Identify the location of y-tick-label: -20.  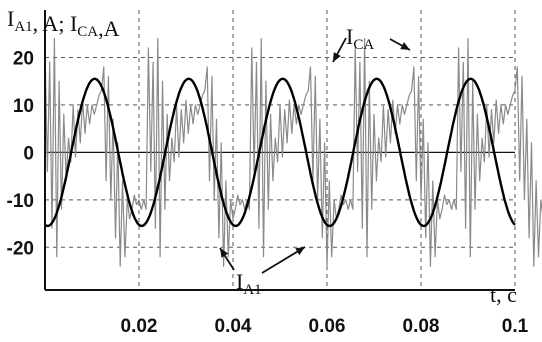
(20, 248).